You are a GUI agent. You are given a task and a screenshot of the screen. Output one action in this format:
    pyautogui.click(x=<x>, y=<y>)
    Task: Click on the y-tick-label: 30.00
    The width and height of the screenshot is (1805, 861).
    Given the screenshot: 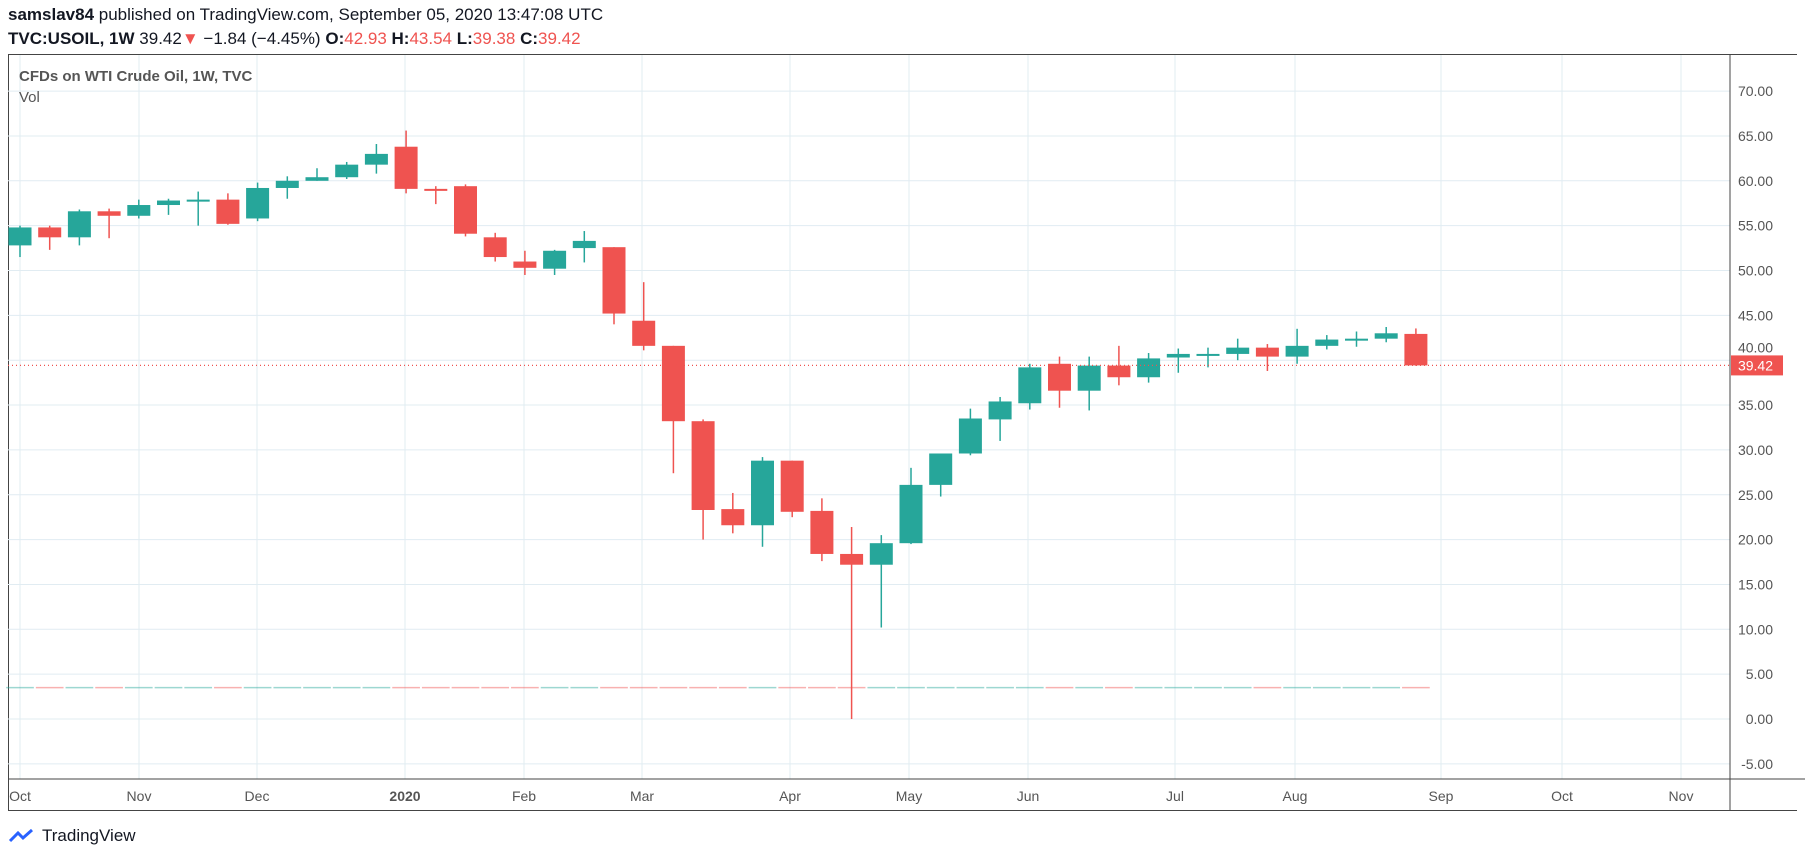 What is the action you would take?
    pyautogui.click(x=1755, y=450)
    